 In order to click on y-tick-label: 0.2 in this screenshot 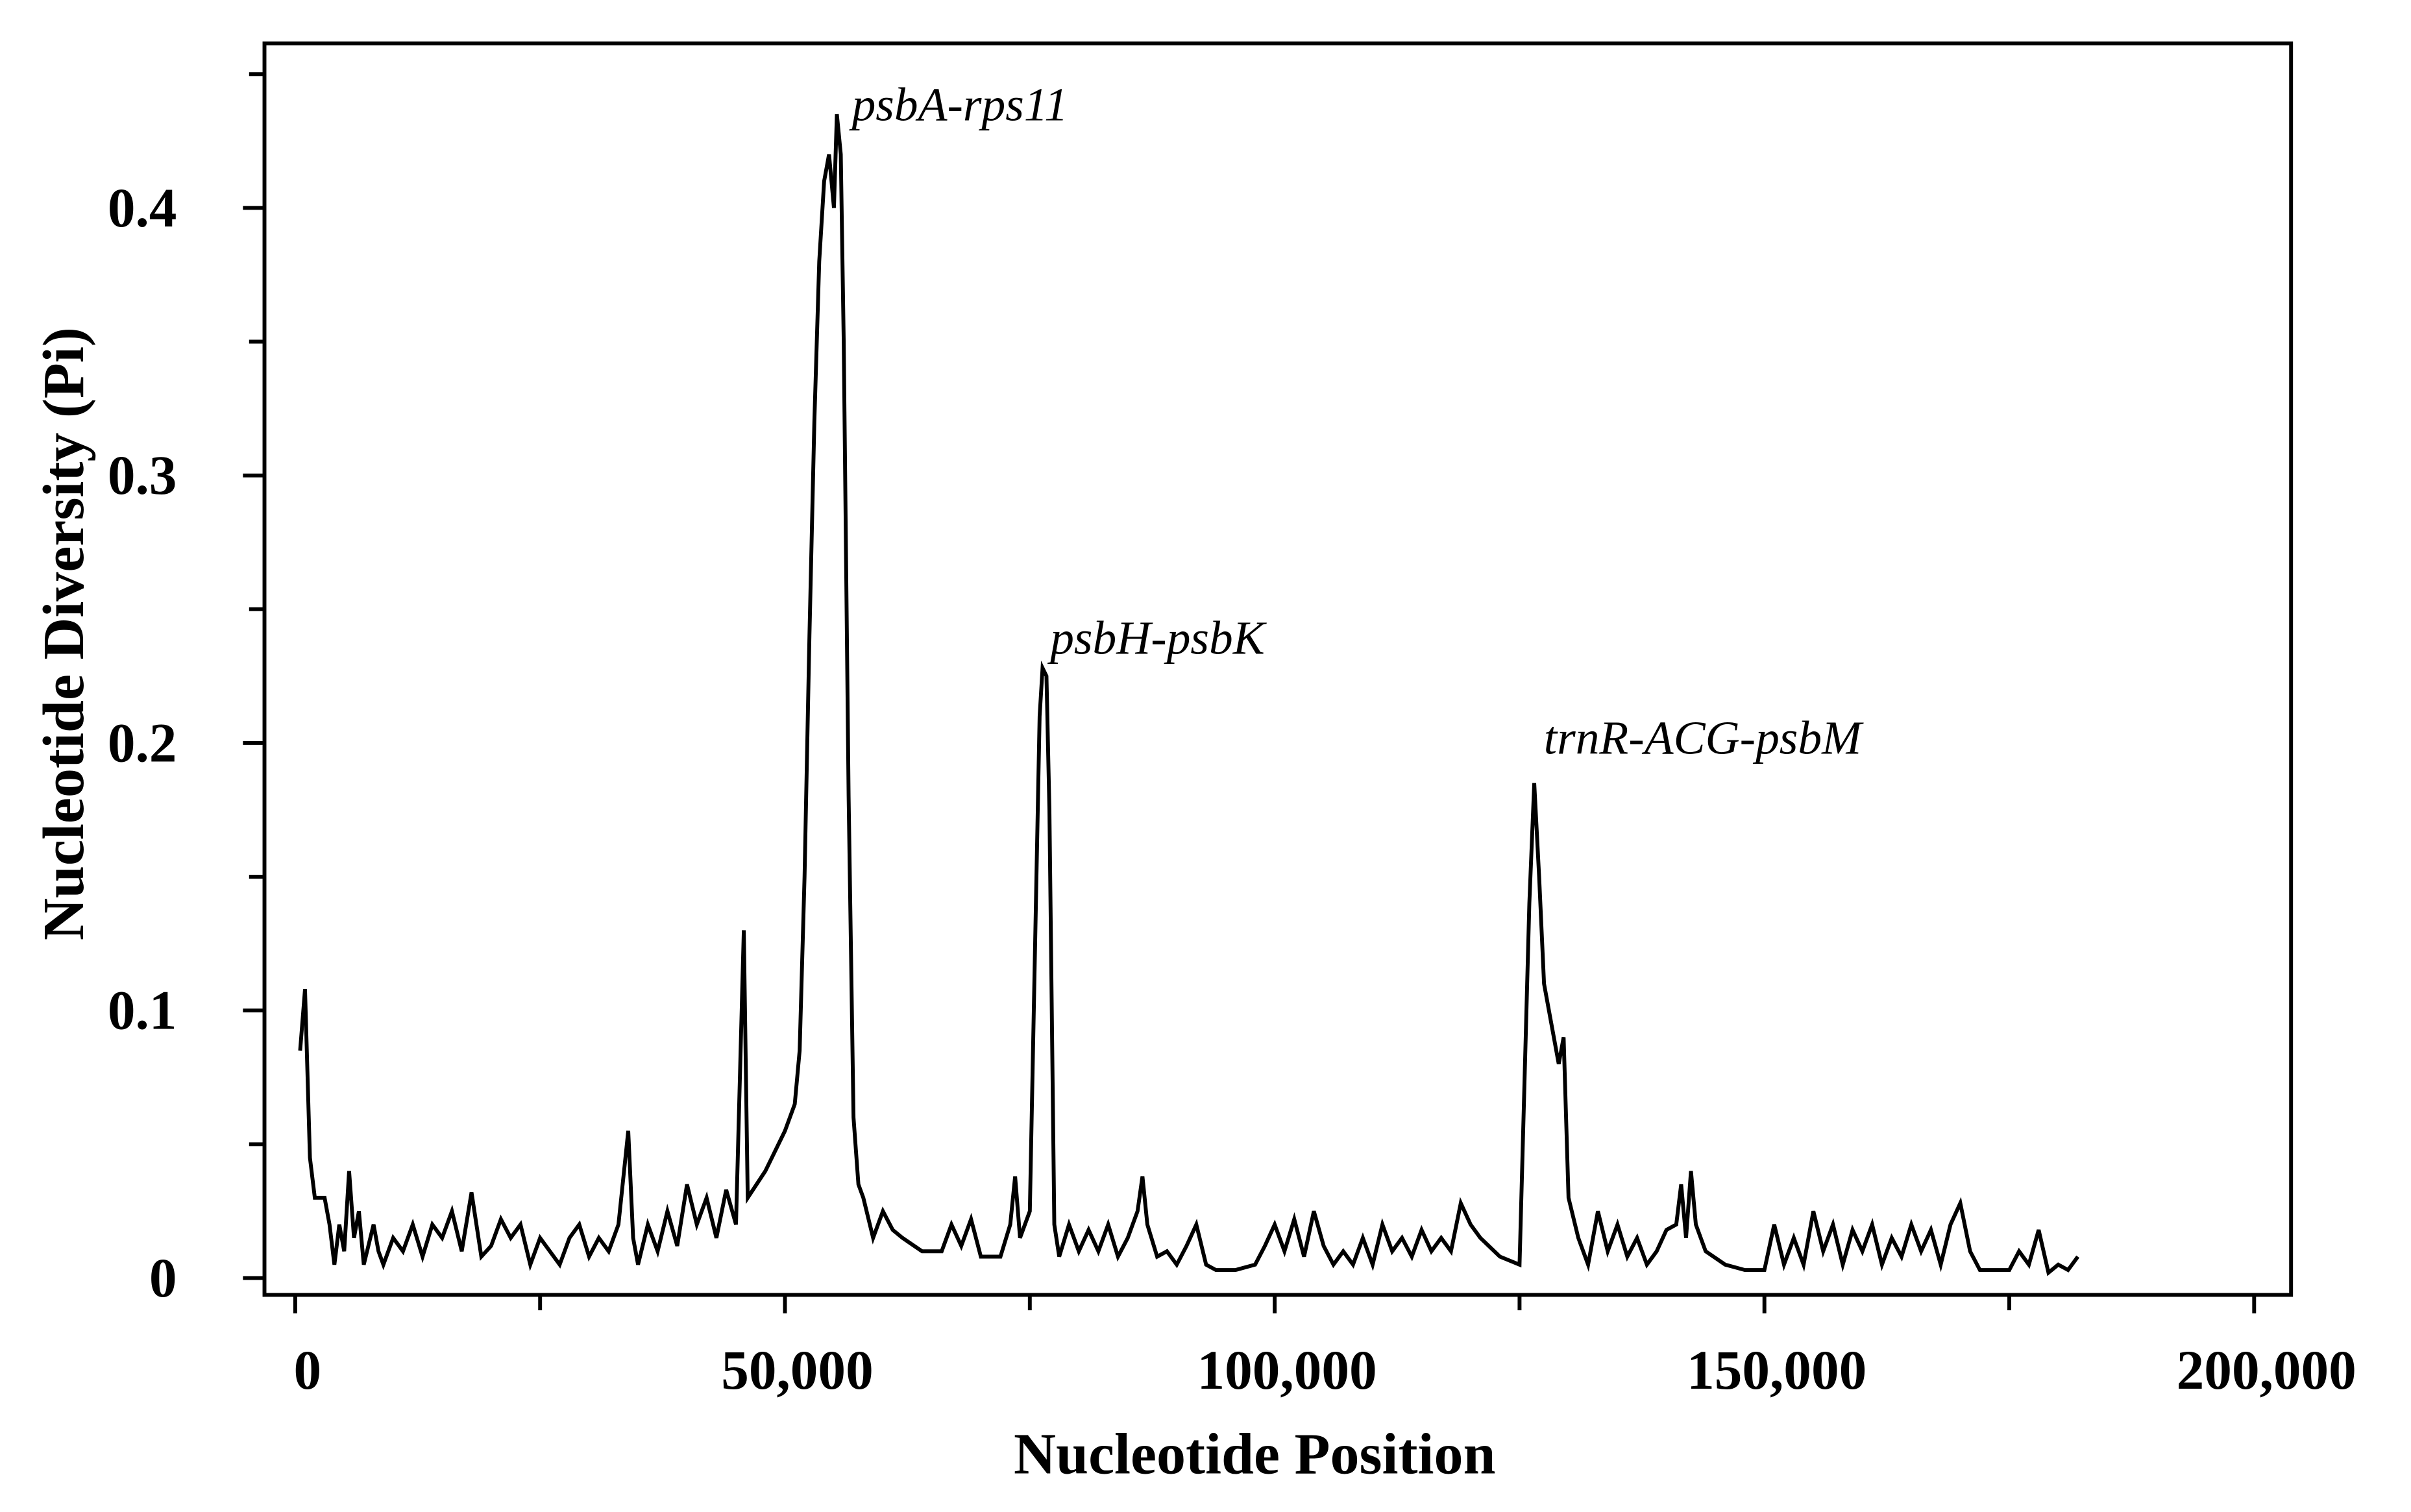, I will do `click(142, 743)`.